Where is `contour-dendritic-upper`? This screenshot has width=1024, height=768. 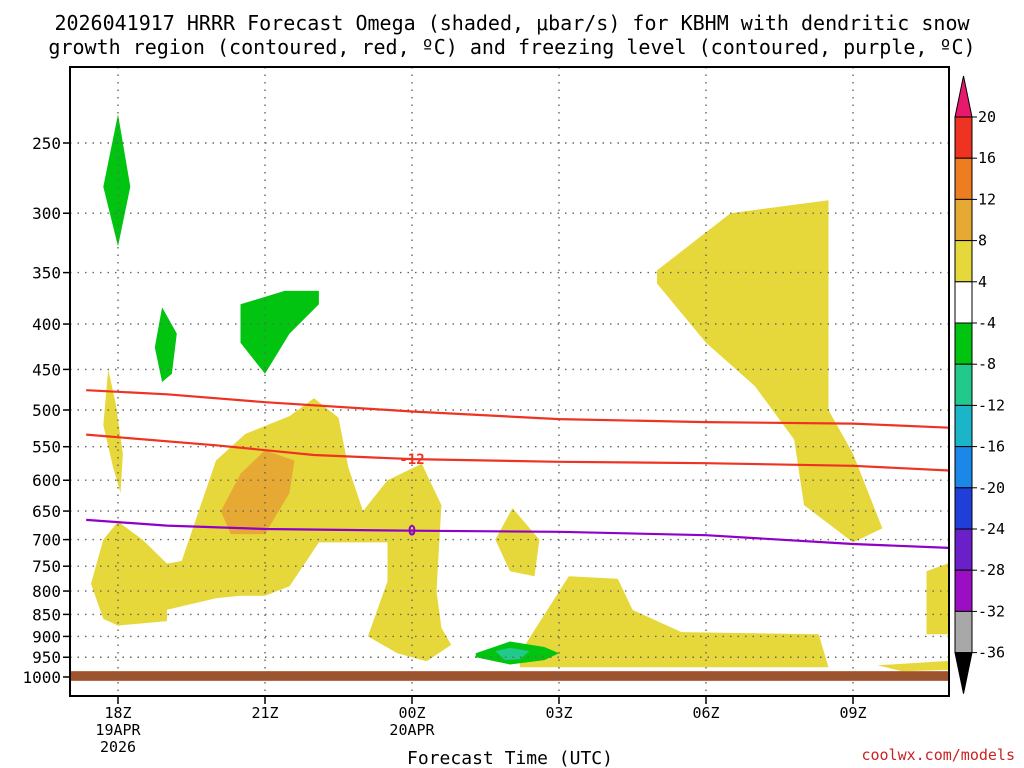
contour-dendritic-upper is located at coordinates (517, 409).